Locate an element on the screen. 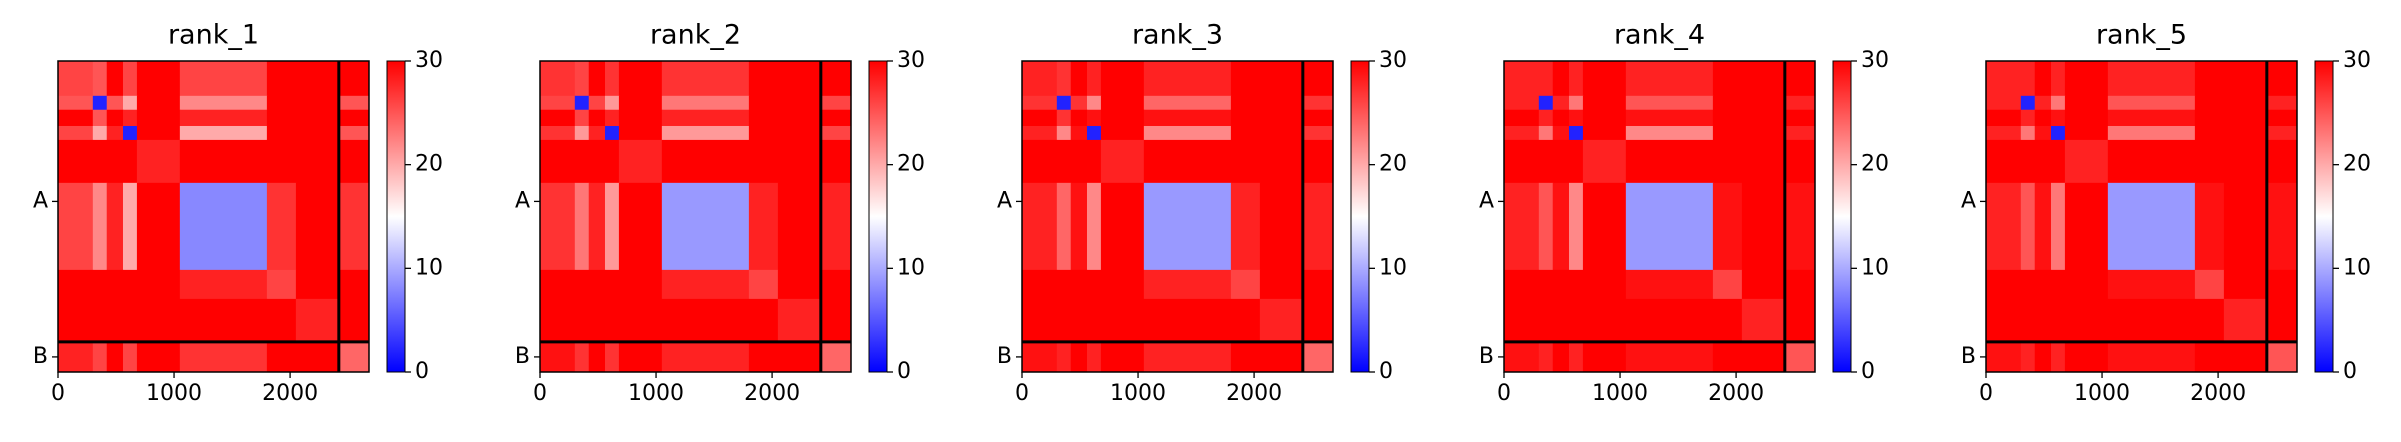 This screenshot has width=2401, height=442. chart-title: rank_4 is located at coordinates (1659, 35).